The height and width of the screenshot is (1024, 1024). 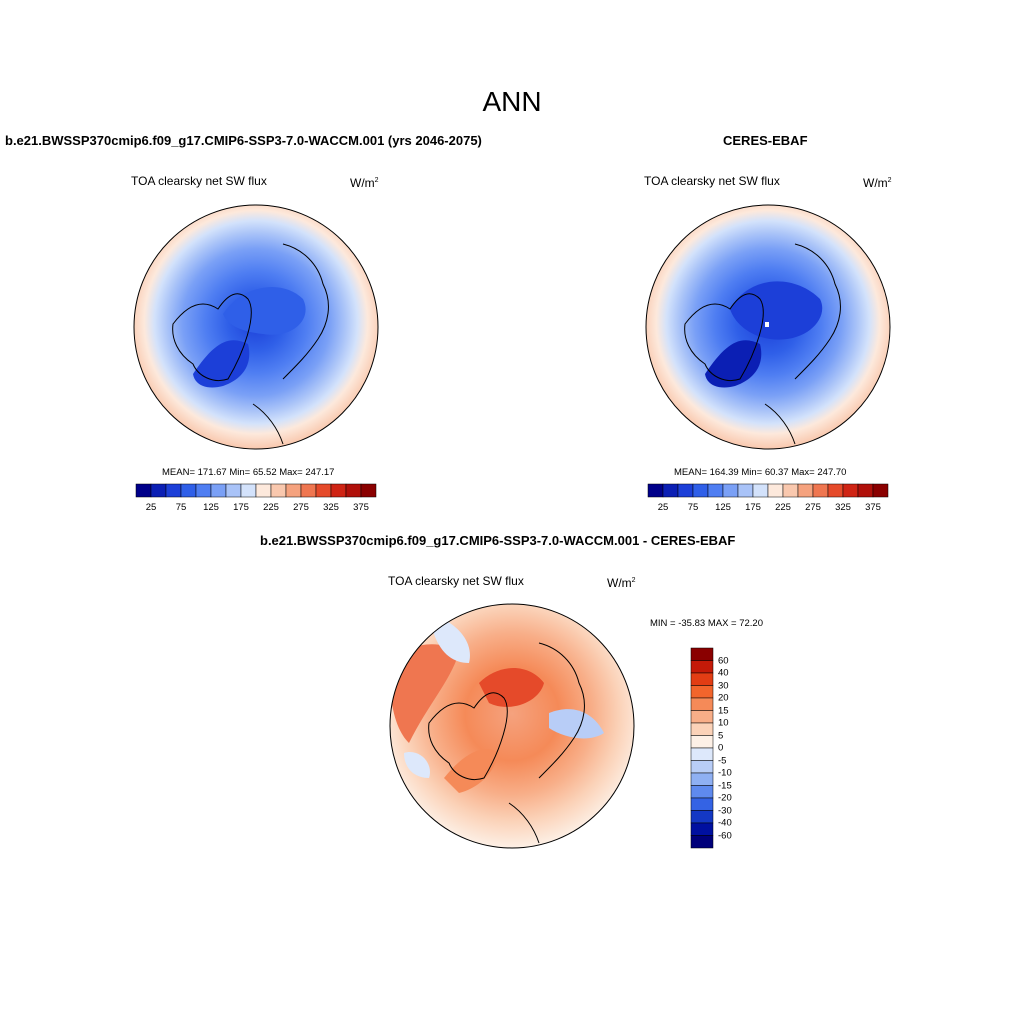 I want to click on obs-units-label: W/m2, so click(x=877, y=183).